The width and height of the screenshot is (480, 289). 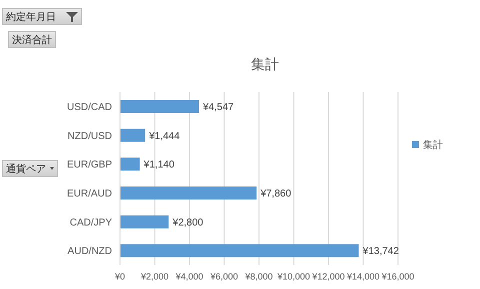 I want to click on x-tick-label: ¥12,000, so click(x=328, y=276).